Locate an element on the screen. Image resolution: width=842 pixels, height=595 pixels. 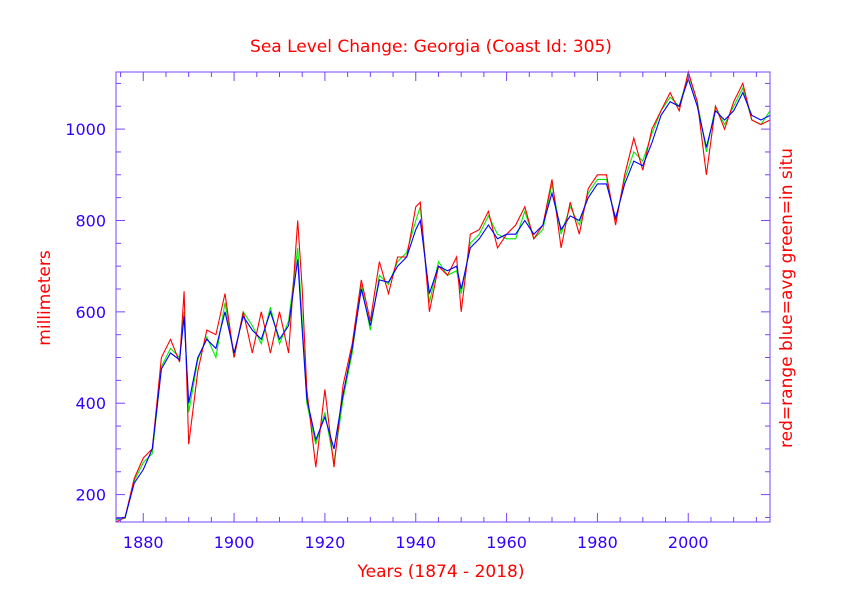
y-tick-label: 200 is located at coordinates (90, 495).